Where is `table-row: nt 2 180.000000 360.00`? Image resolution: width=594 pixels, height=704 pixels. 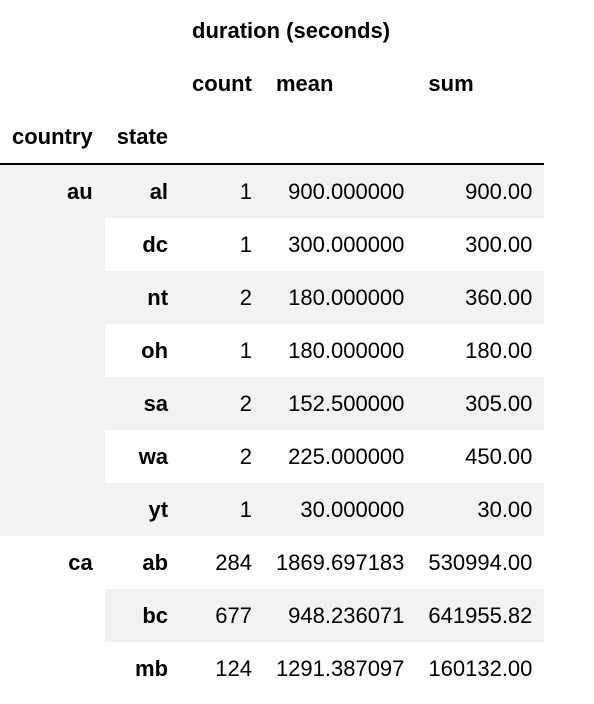 table-row: nt 2 180.000000 360.00 is located at coordinates (272, 297).